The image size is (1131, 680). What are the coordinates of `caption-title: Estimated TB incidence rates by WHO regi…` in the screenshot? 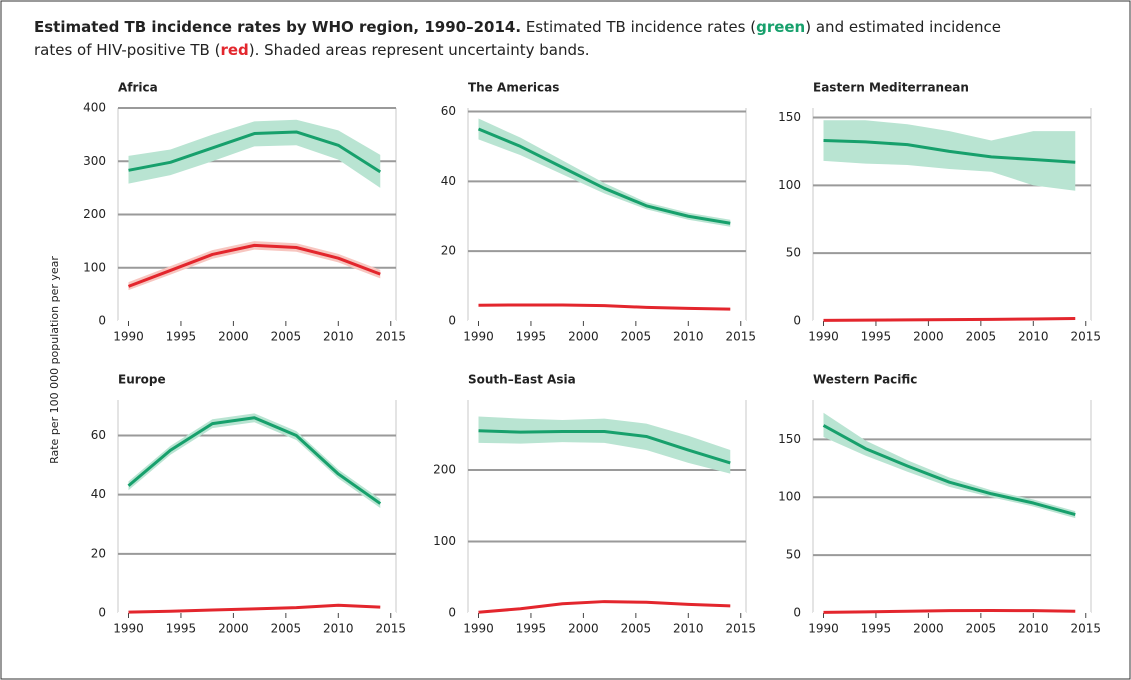 It's located at (277, 27).